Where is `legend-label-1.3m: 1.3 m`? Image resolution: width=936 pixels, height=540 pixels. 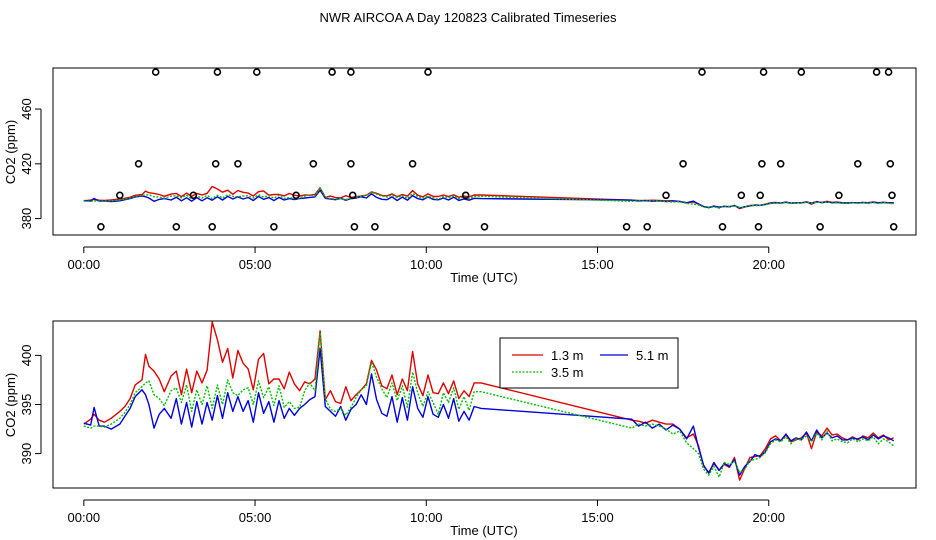 legend-label-1.3m: 1.3 m is located at coordinates (567, 355).